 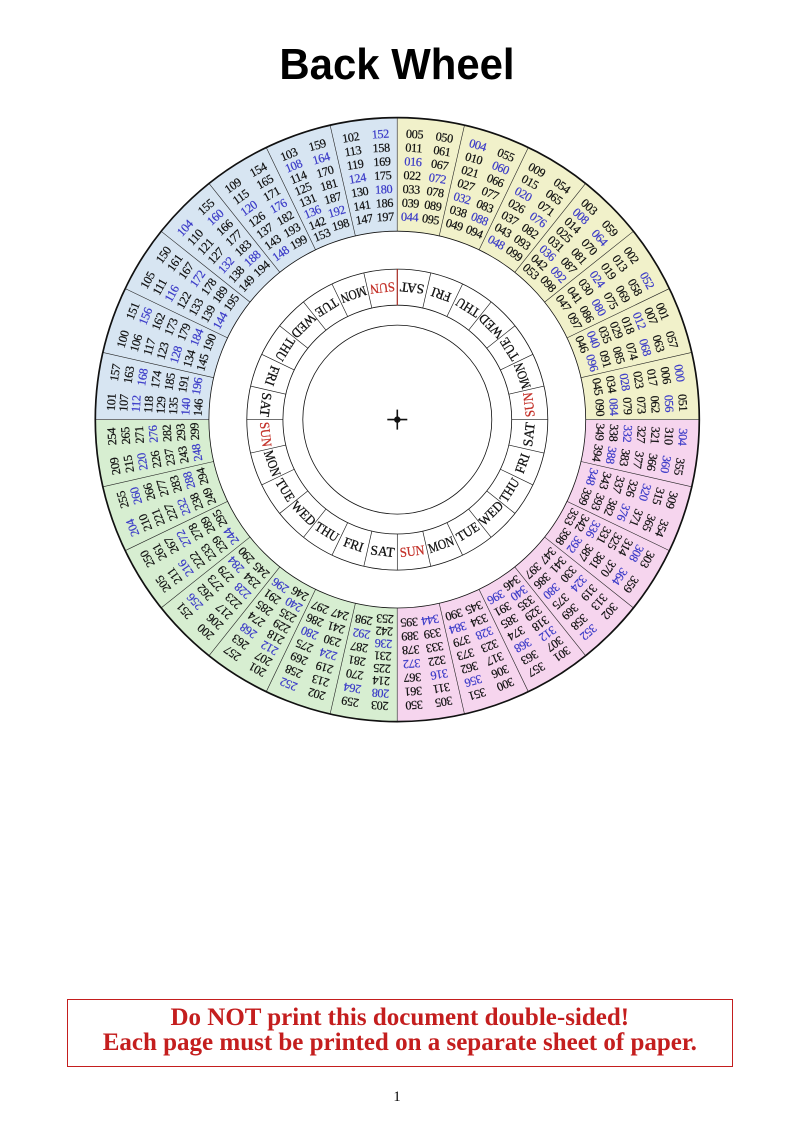 I want to click on svg-text: 163, so click(x=129, y=375).